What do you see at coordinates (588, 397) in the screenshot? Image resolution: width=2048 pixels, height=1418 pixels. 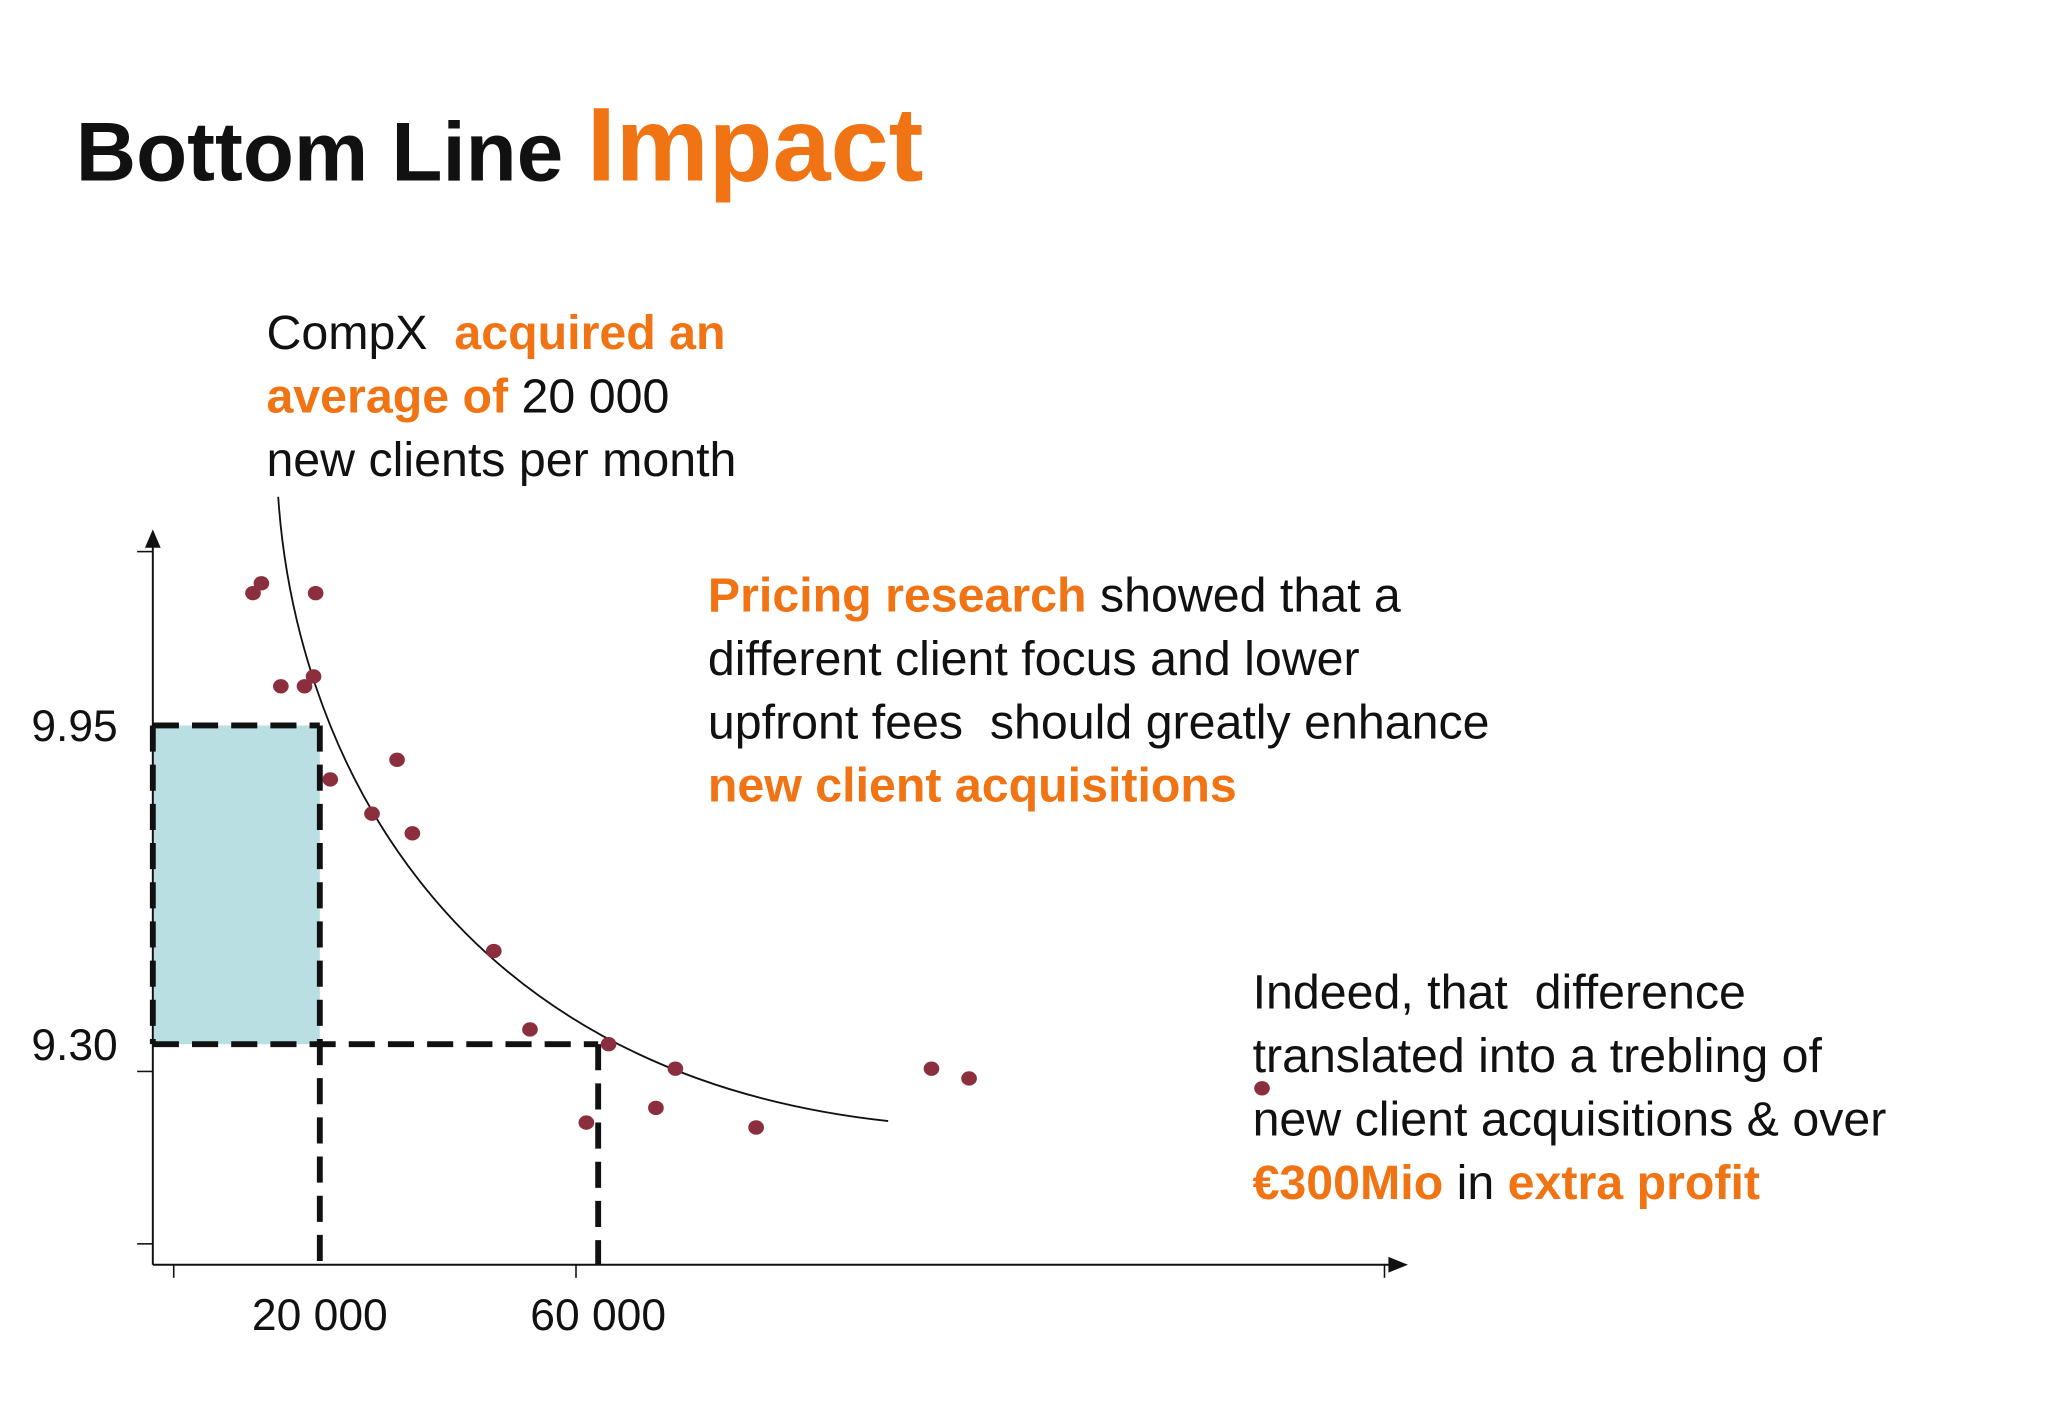 I see `annotation-text: 20 000` at bounding box center [588, 397].